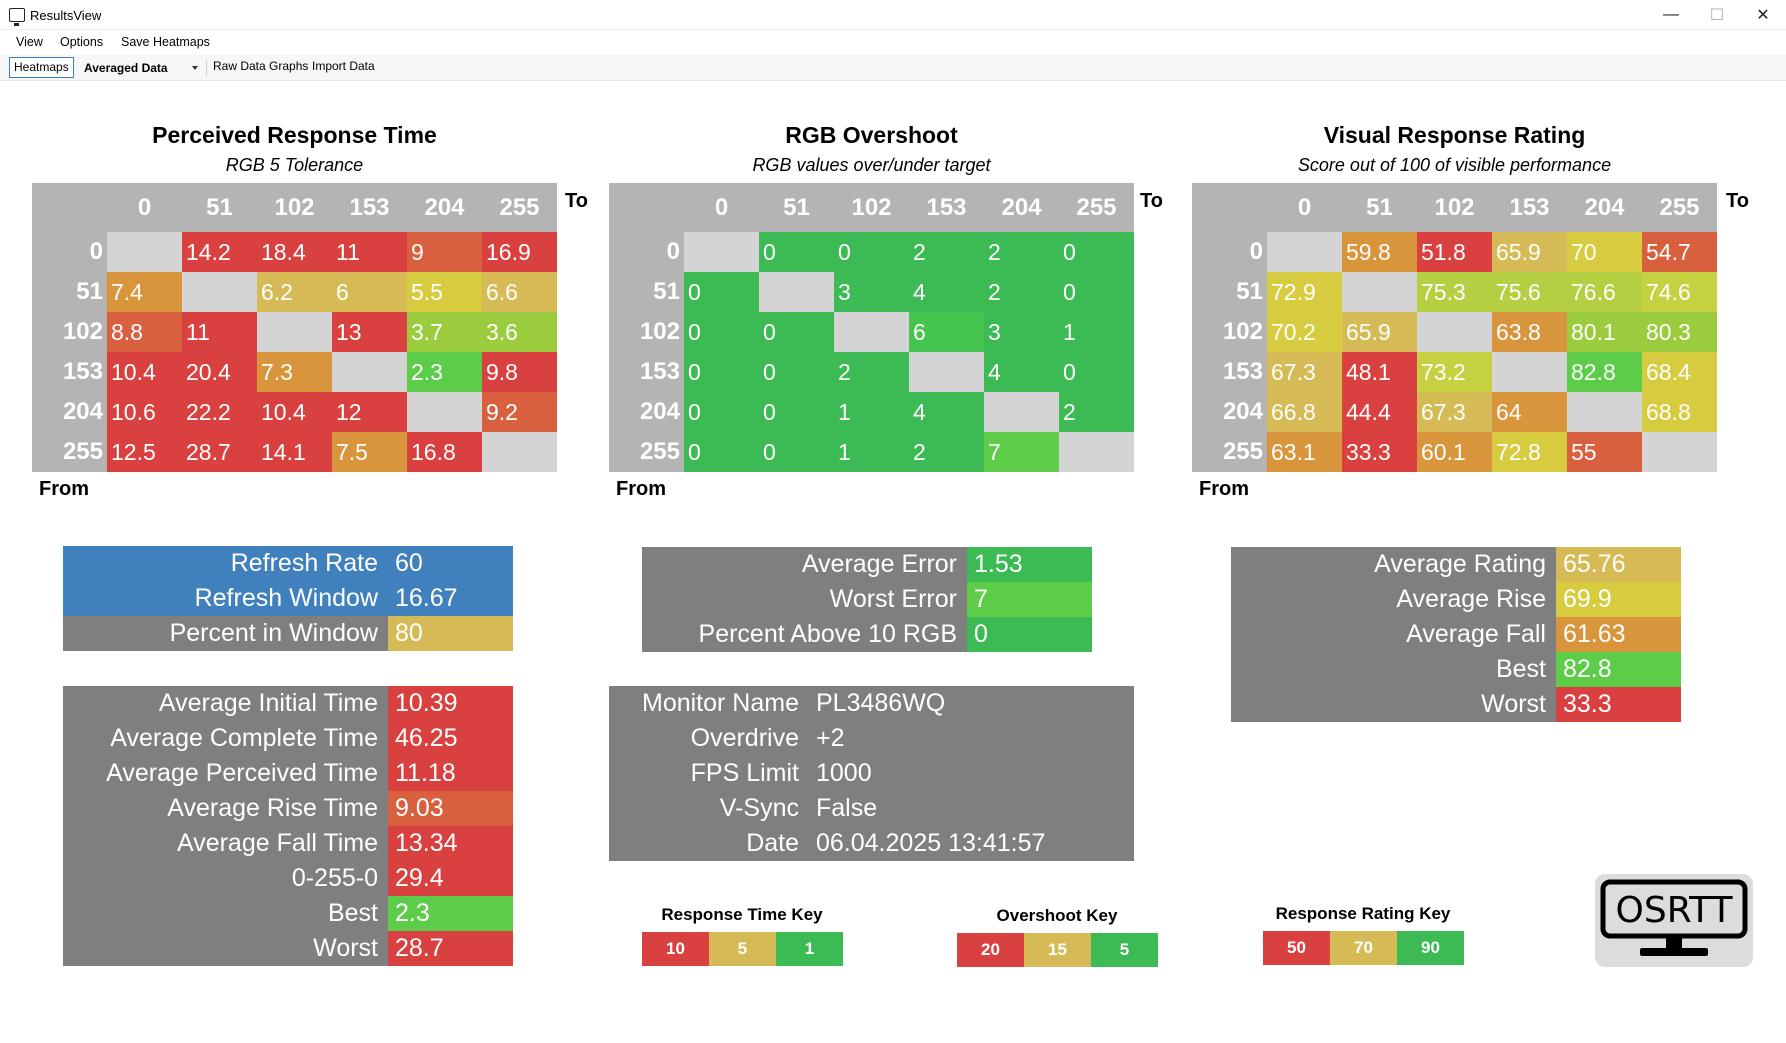  I want to click on stat-row: Overdrive +2, so click(871, 738).